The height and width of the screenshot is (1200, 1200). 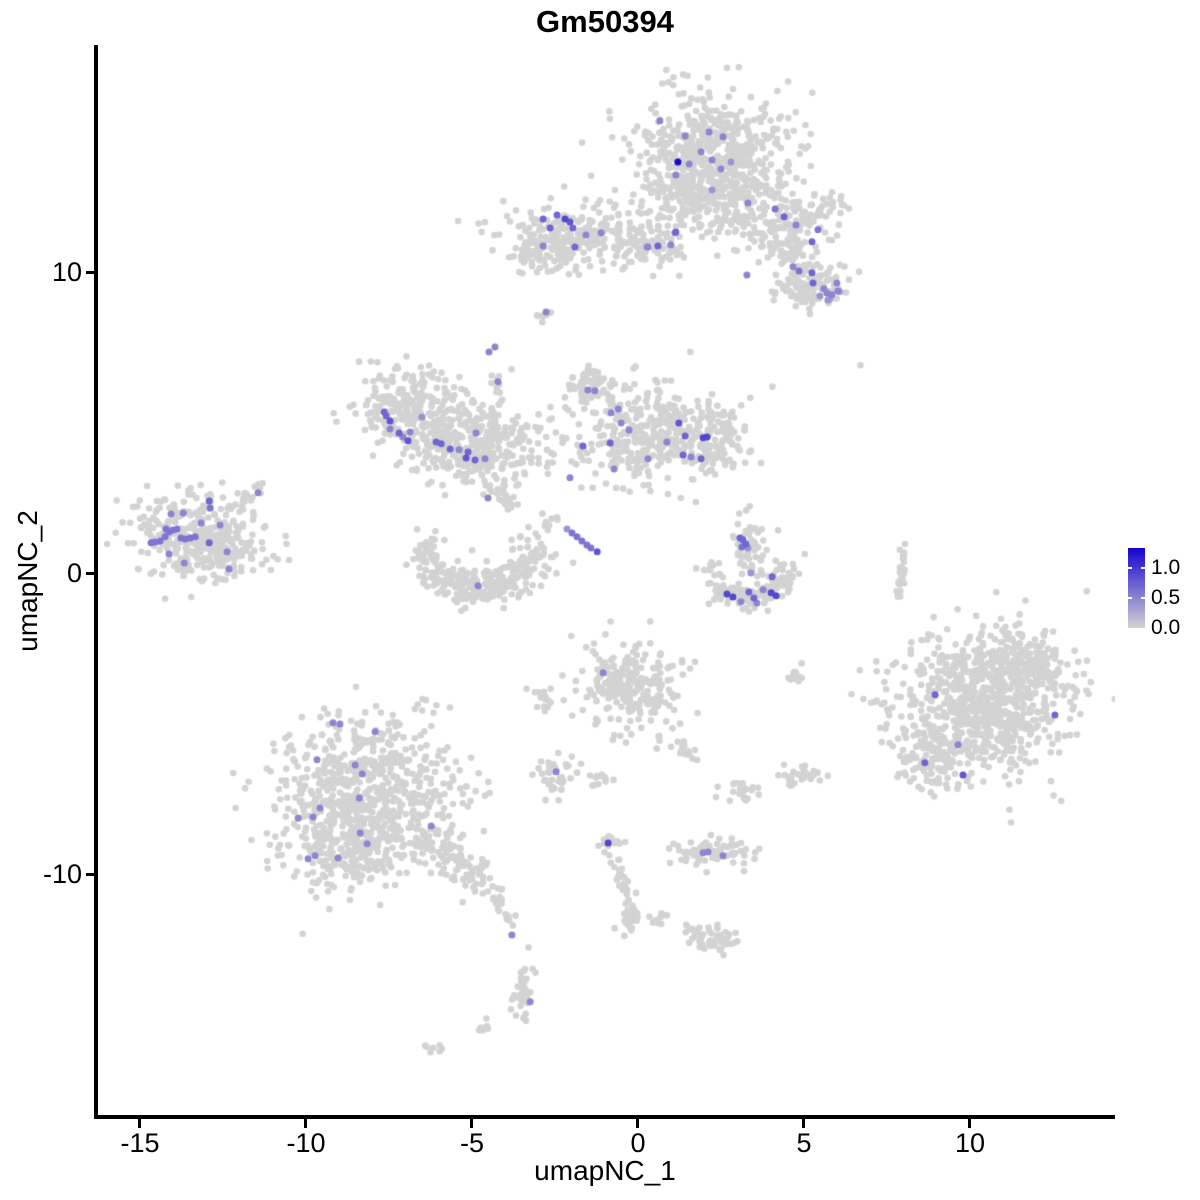 What do you see at coordinates (605, 1170) in the screenshot?
I see `x-axis-title: umapNC_1` at bounding box center [605, 1170].